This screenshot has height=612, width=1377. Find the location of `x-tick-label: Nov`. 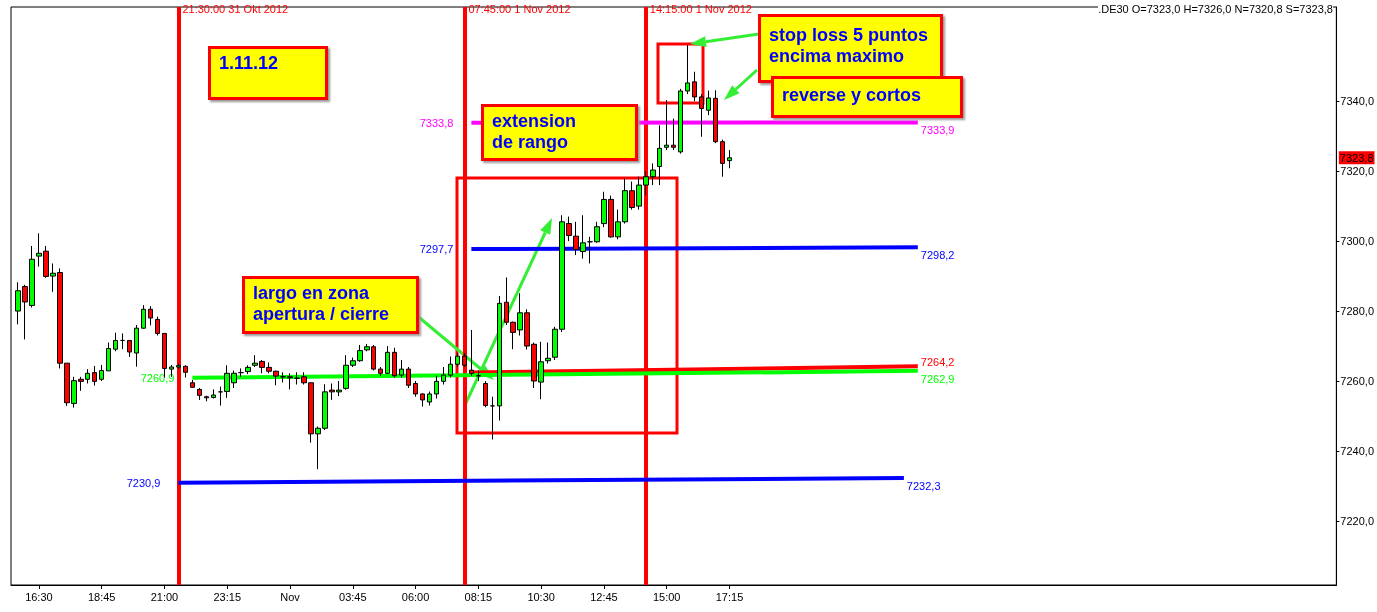

x-tick-label: Nov is located at coordinates (290, 596).